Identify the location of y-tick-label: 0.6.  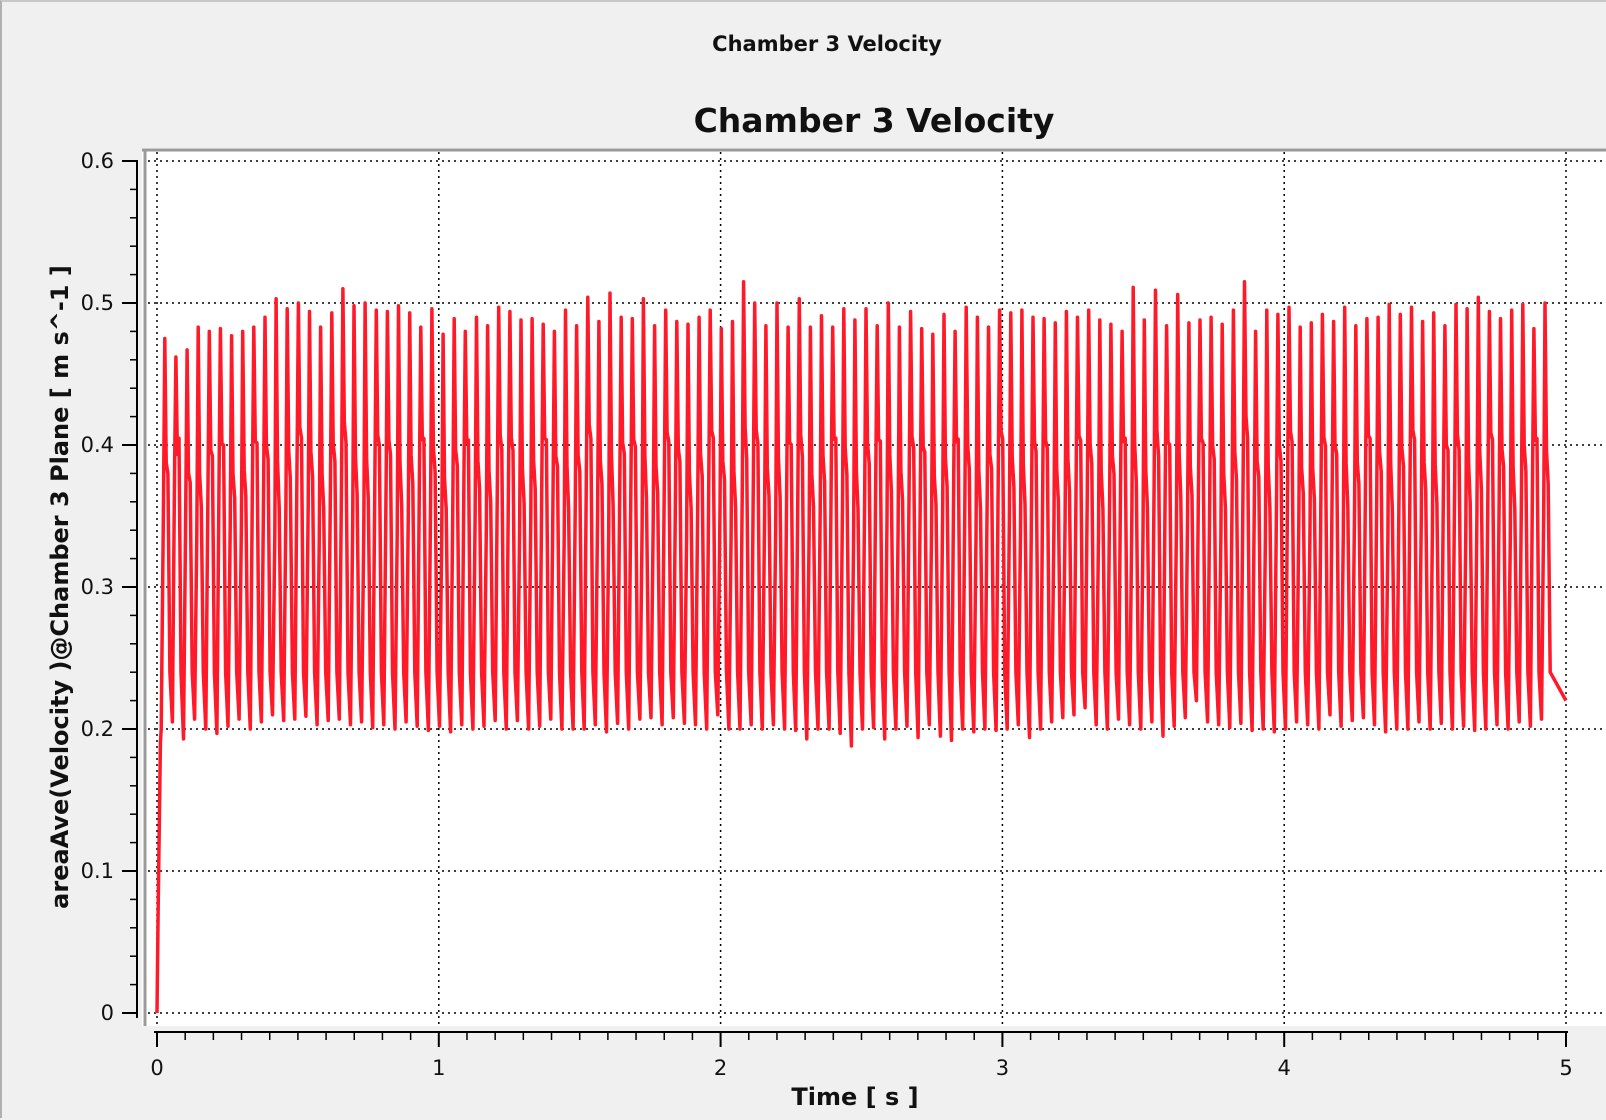
(97, 161).